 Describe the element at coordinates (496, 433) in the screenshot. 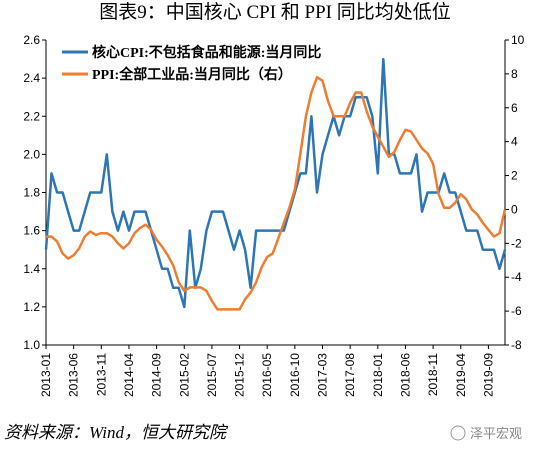

I see `watermark: 泽平宏观` at that location.